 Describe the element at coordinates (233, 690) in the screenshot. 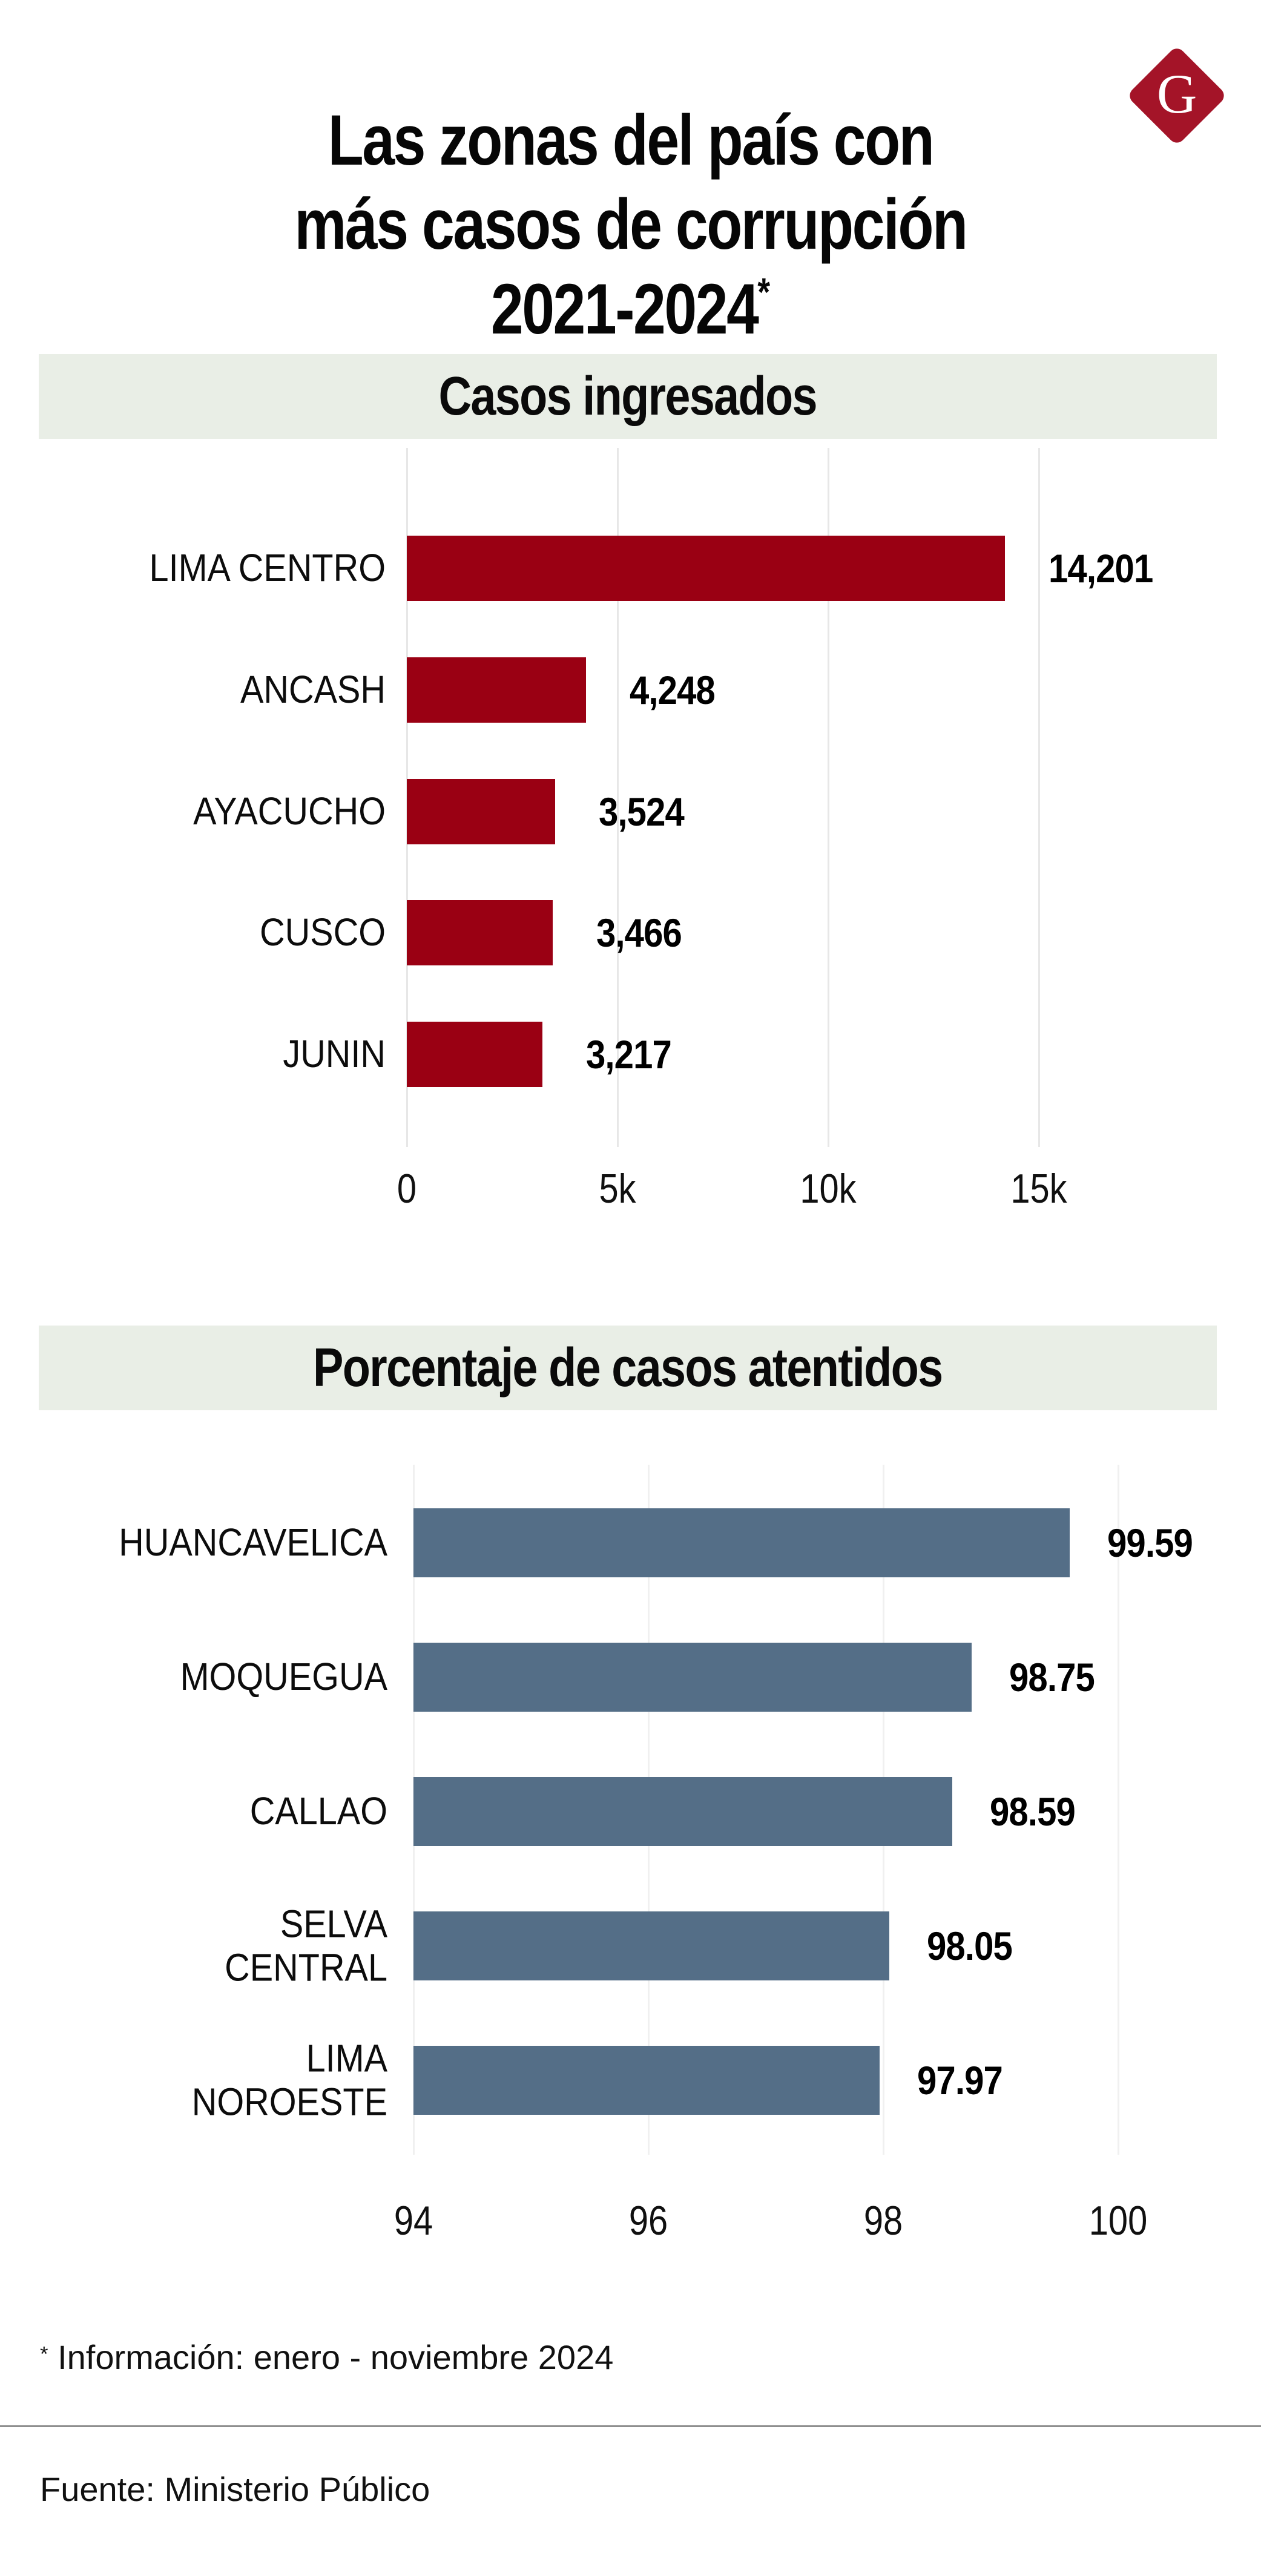

I see `category-label: ANCASH` at that location.